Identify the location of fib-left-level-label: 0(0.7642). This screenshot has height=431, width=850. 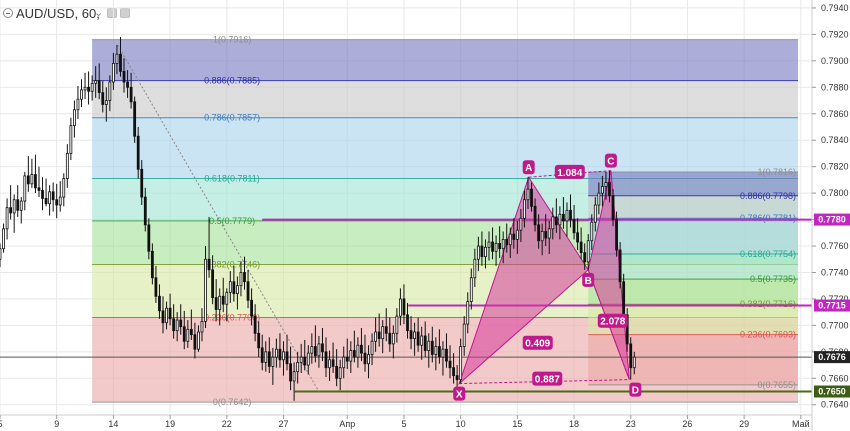
(232, 402).